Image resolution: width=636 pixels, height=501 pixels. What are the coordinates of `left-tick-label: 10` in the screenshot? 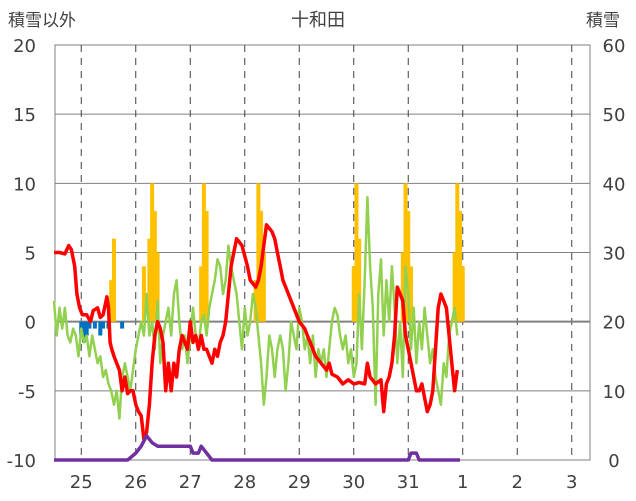 It's located at (24, 184).